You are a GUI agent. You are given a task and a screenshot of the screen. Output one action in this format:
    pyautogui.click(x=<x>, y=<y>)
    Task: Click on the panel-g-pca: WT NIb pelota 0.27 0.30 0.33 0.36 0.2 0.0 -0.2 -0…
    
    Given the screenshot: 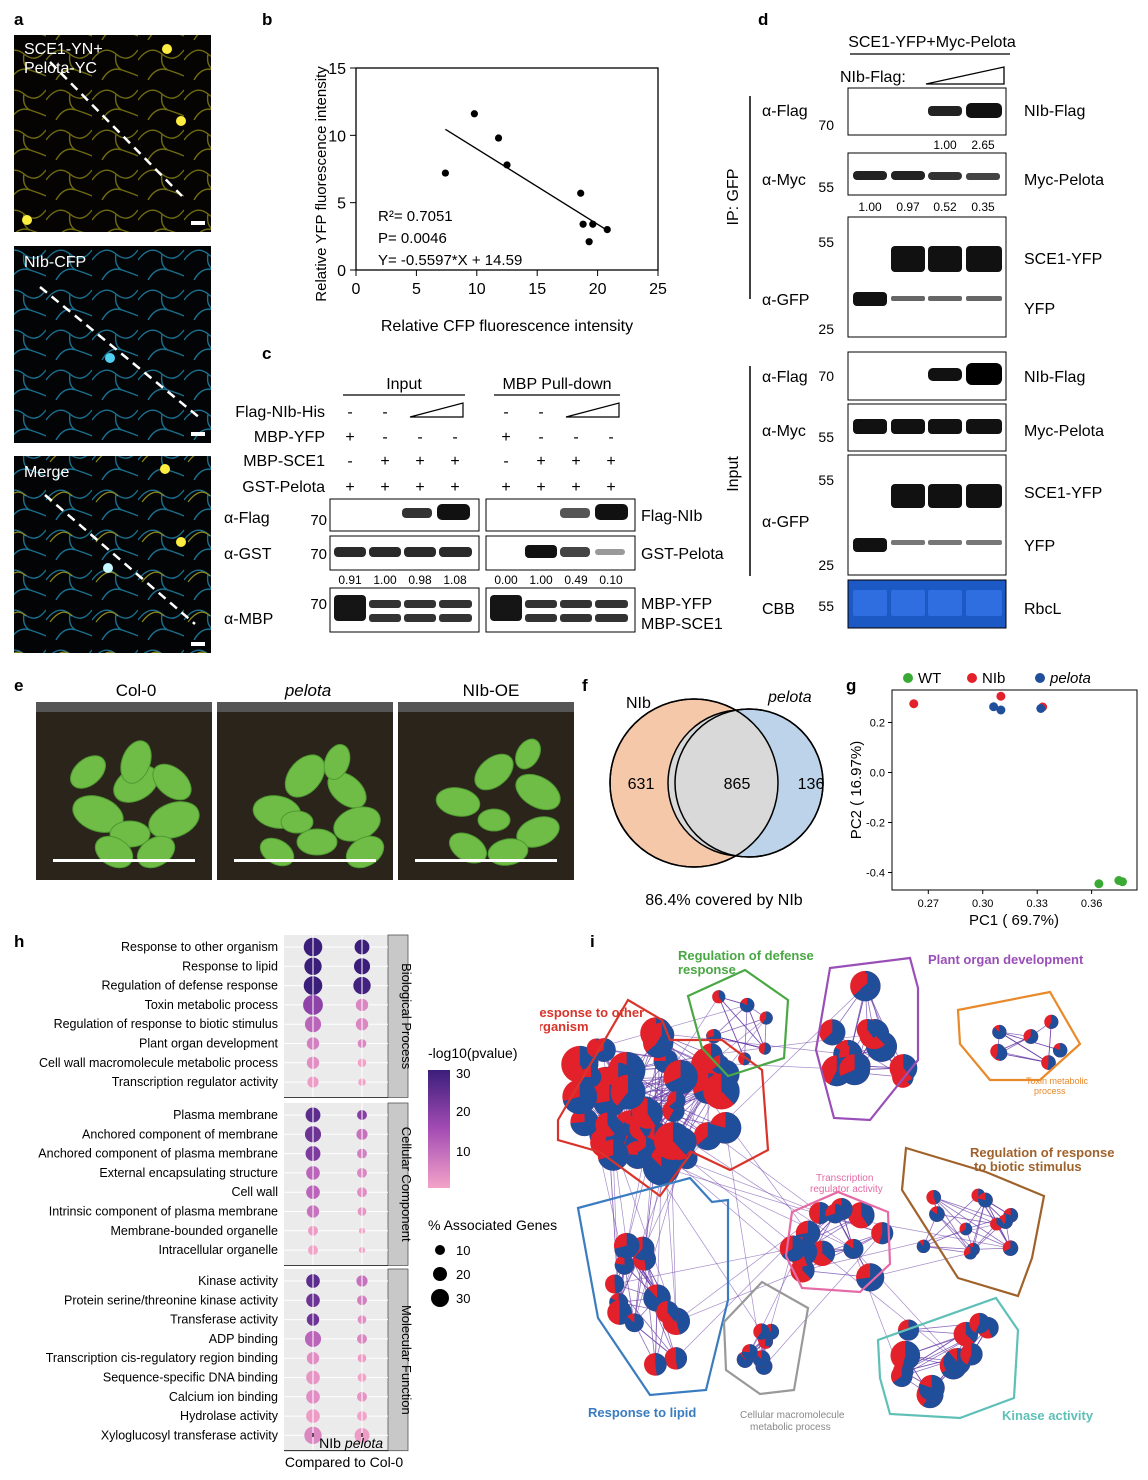 What is the action you would take?
    pyautogui.click(x=993, y=799)
    